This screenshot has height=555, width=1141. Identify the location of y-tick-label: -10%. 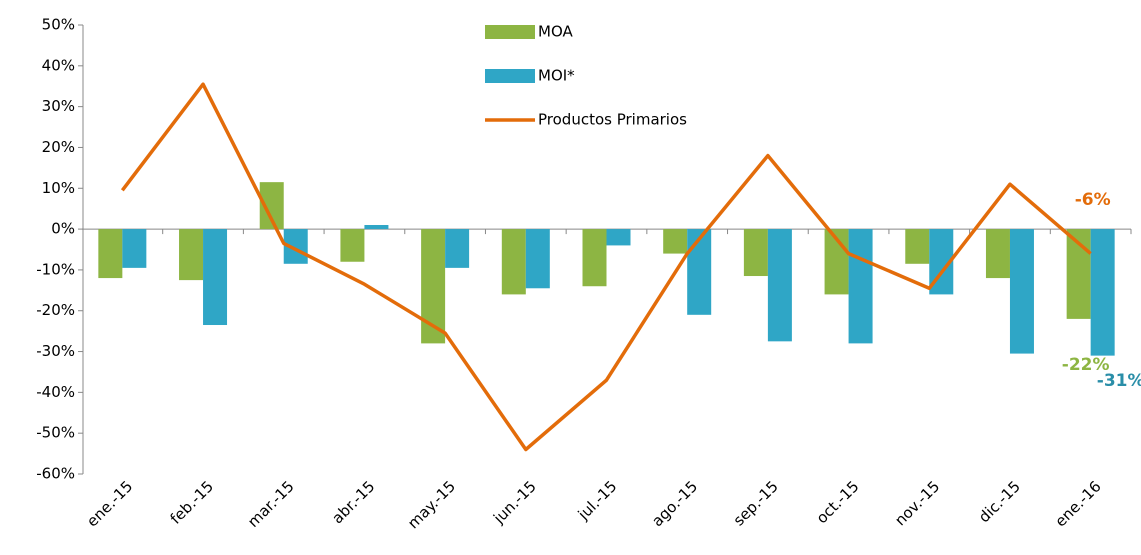
(55, 269).